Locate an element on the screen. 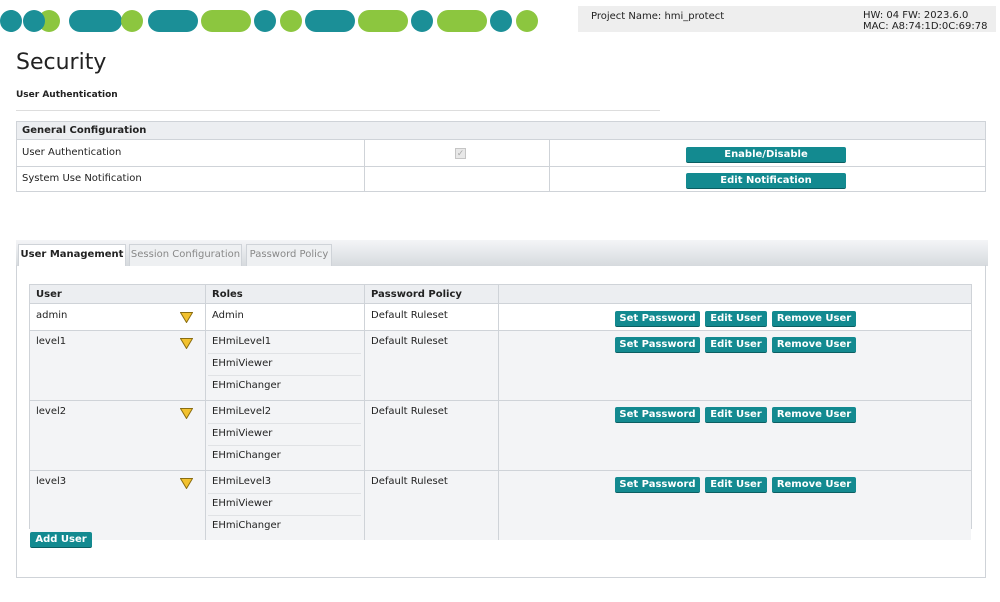 Image resolution: width=1000 pixels, height=602 pixels. column-header: Password Policy is located at coordinates (416, 294).